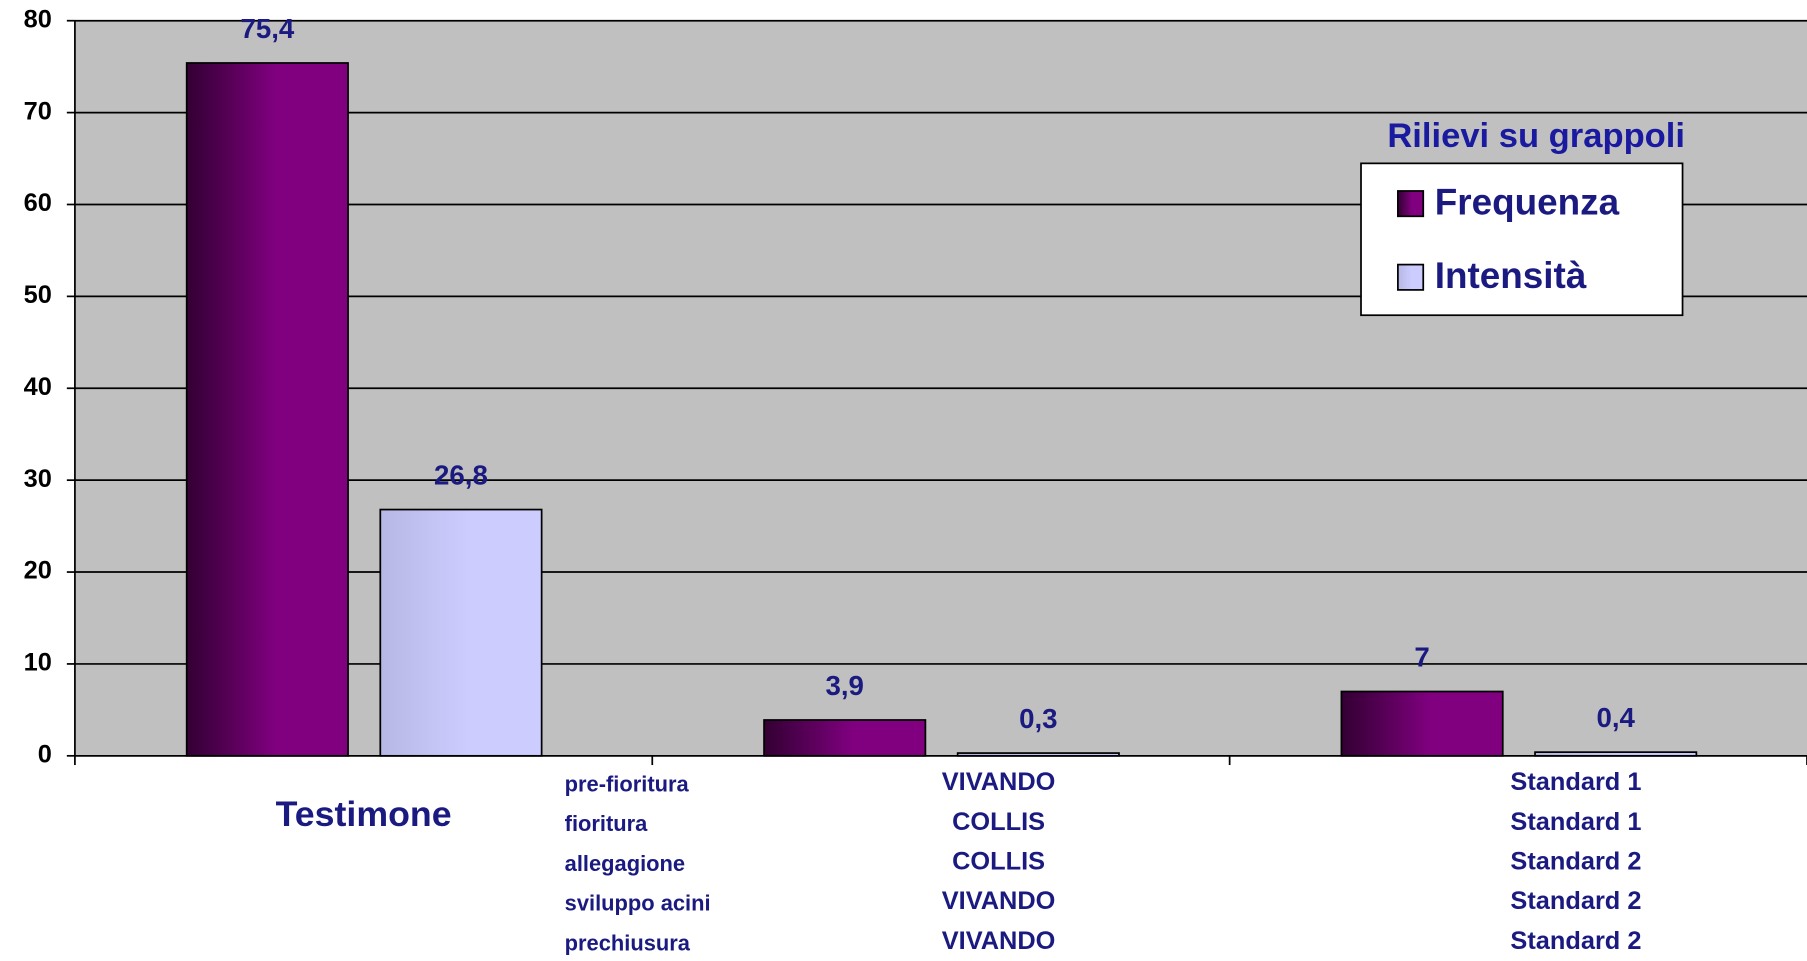 This screenshot has height=961, width=1807. I want to click on y-tick-label: 70, so click(38, 111).